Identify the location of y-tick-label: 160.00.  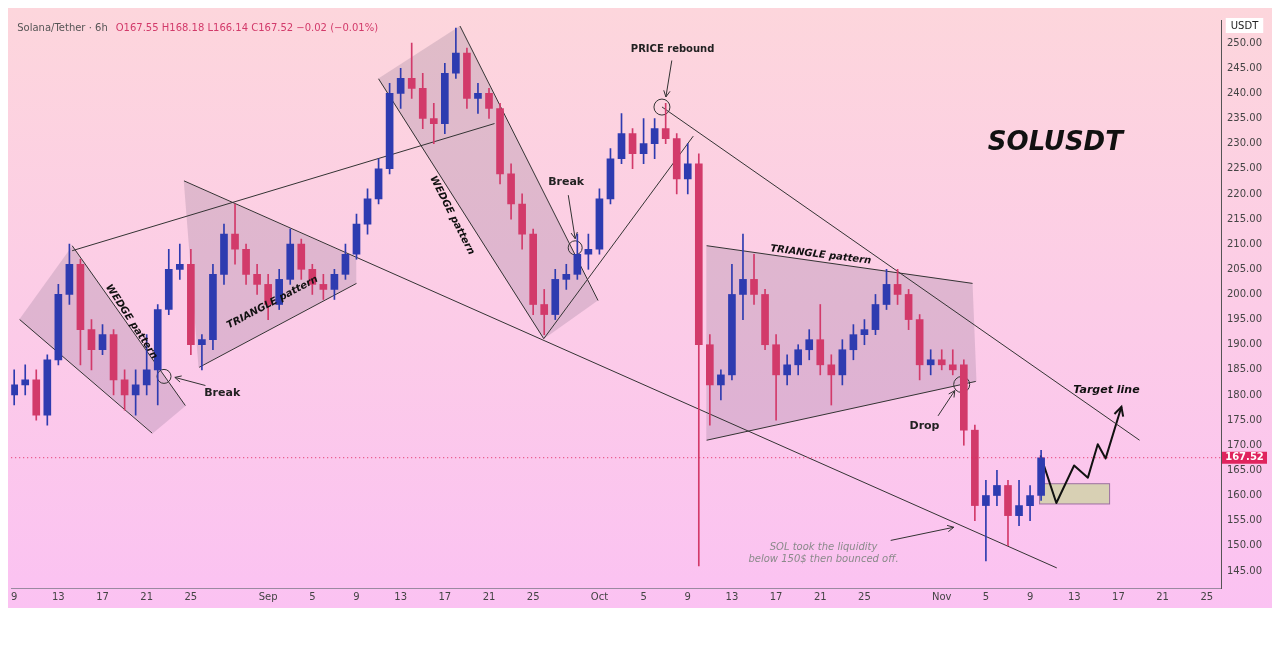
(1245, 495).